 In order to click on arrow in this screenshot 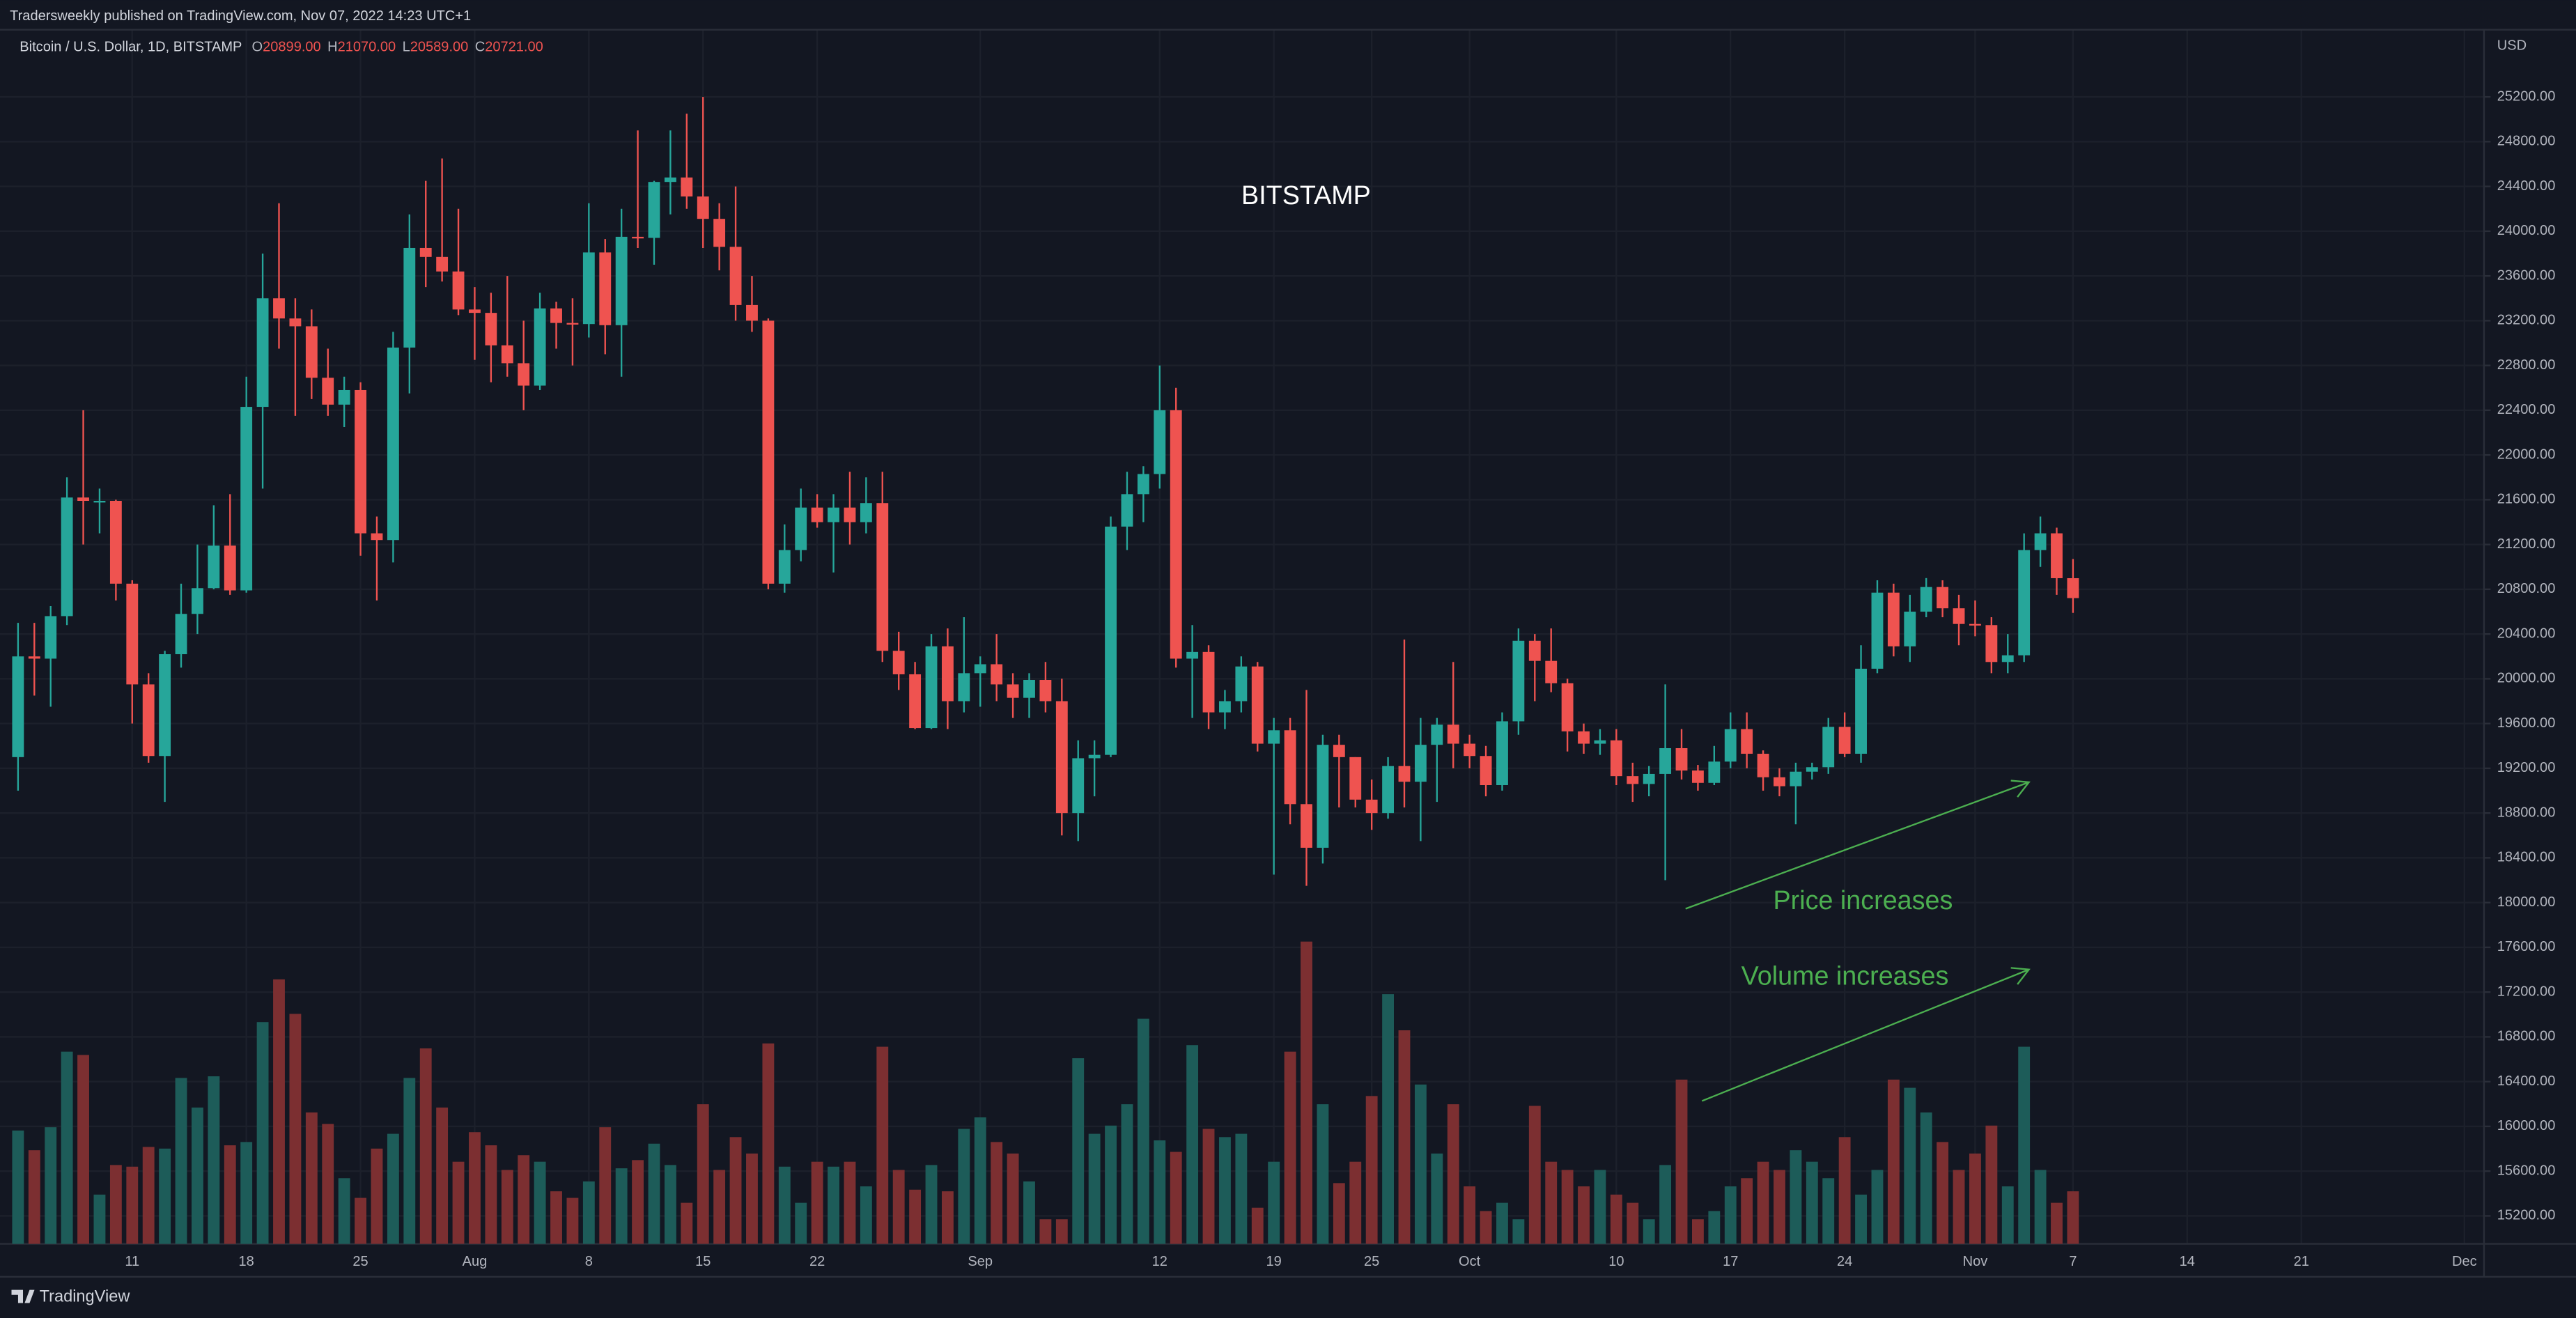, I will do `click(1858, 845)`.